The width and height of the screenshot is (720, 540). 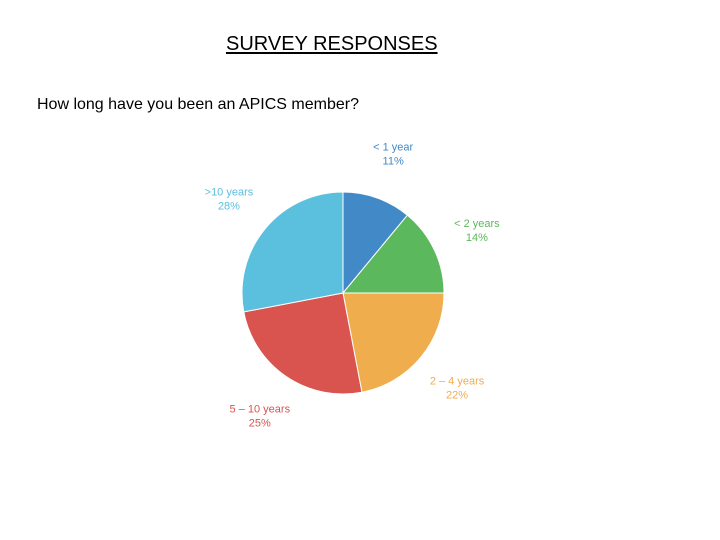 I want to click on slice-label-2: 2 – 4 years, so click(x=457, y=381).